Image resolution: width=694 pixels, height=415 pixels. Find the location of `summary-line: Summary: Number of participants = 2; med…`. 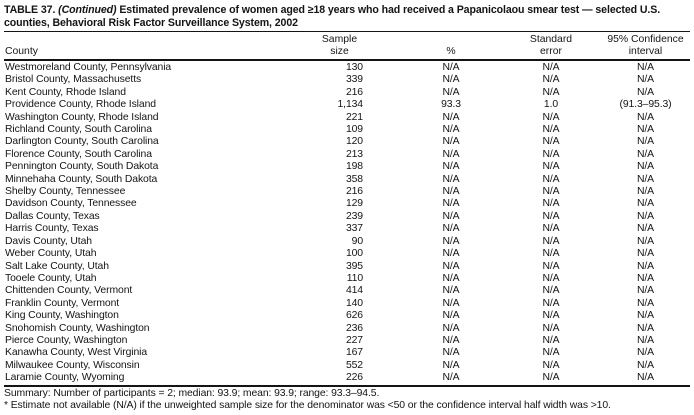

summary-line: Summary: Number of participants = 2; med… is located at coordinates (192, 393).